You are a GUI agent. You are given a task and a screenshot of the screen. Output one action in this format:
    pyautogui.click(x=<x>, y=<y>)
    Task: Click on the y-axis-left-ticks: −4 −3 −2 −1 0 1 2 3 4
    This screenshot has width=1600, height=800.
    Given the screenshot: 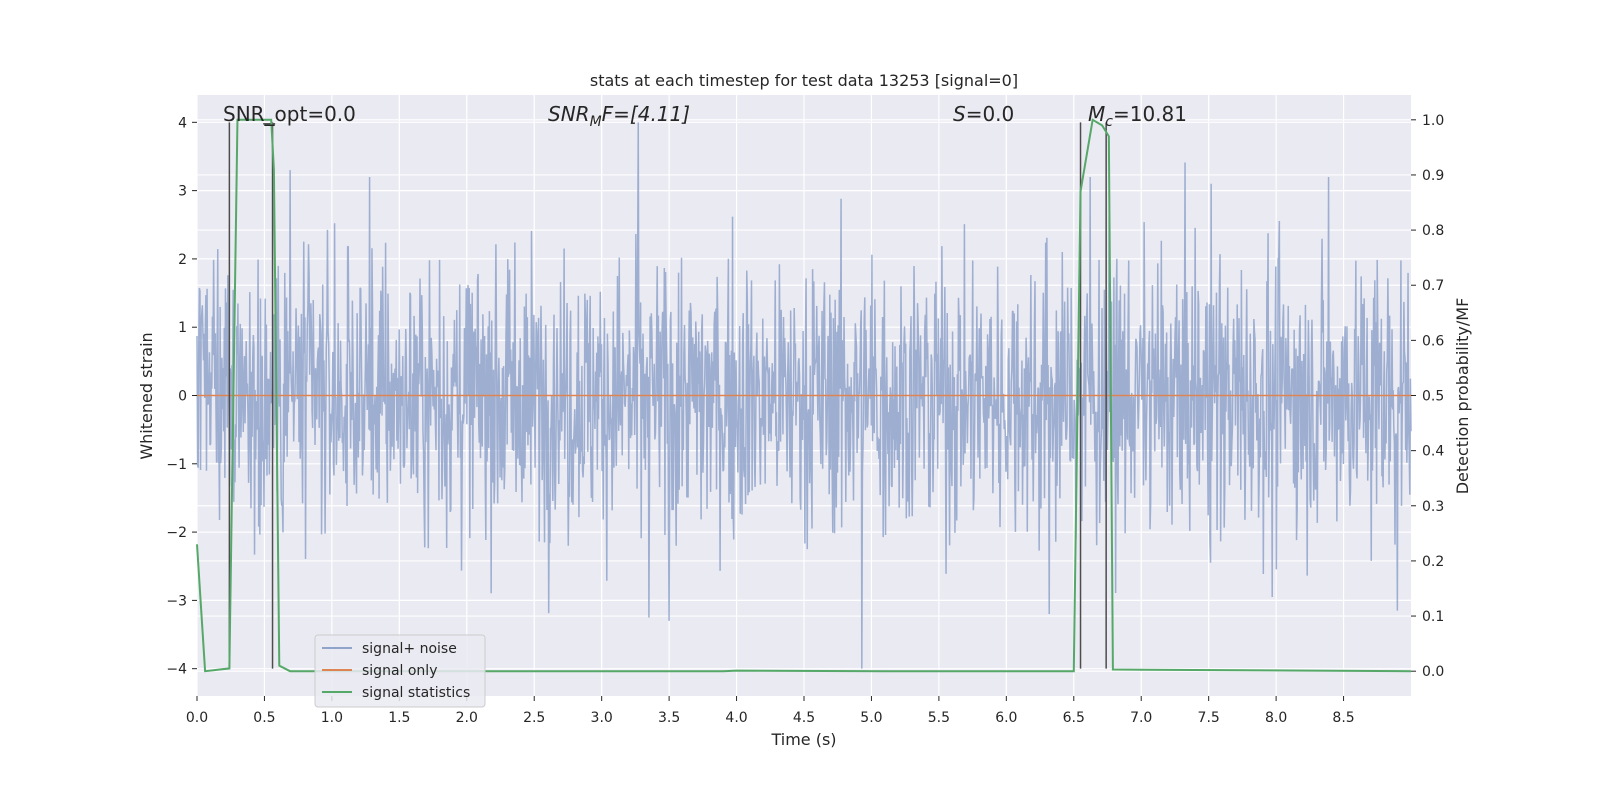 What is the action you would take?
    pyautogui.click(x=181, y=396)
    